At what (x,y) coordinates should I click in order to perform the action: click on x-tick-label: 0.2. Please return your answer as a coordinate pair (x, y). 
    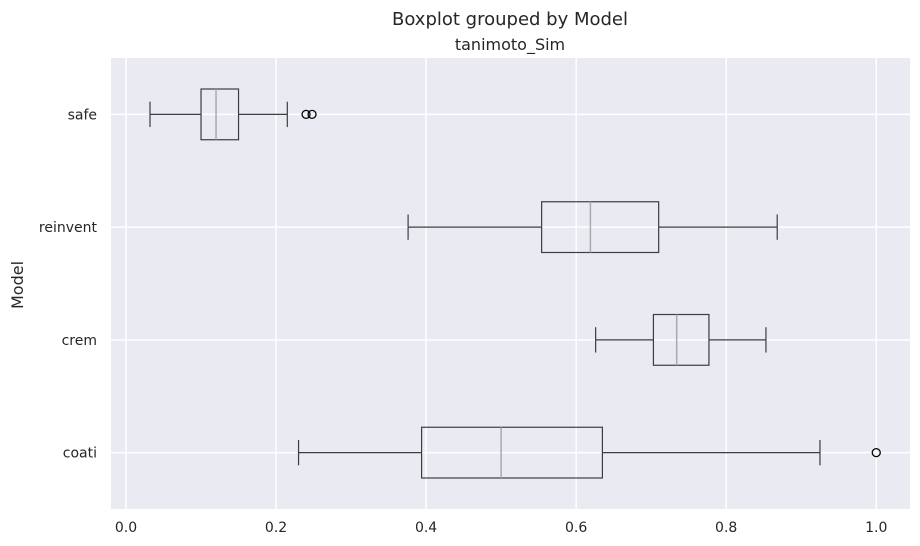
    Looking at the image, I should click on (276, 528).